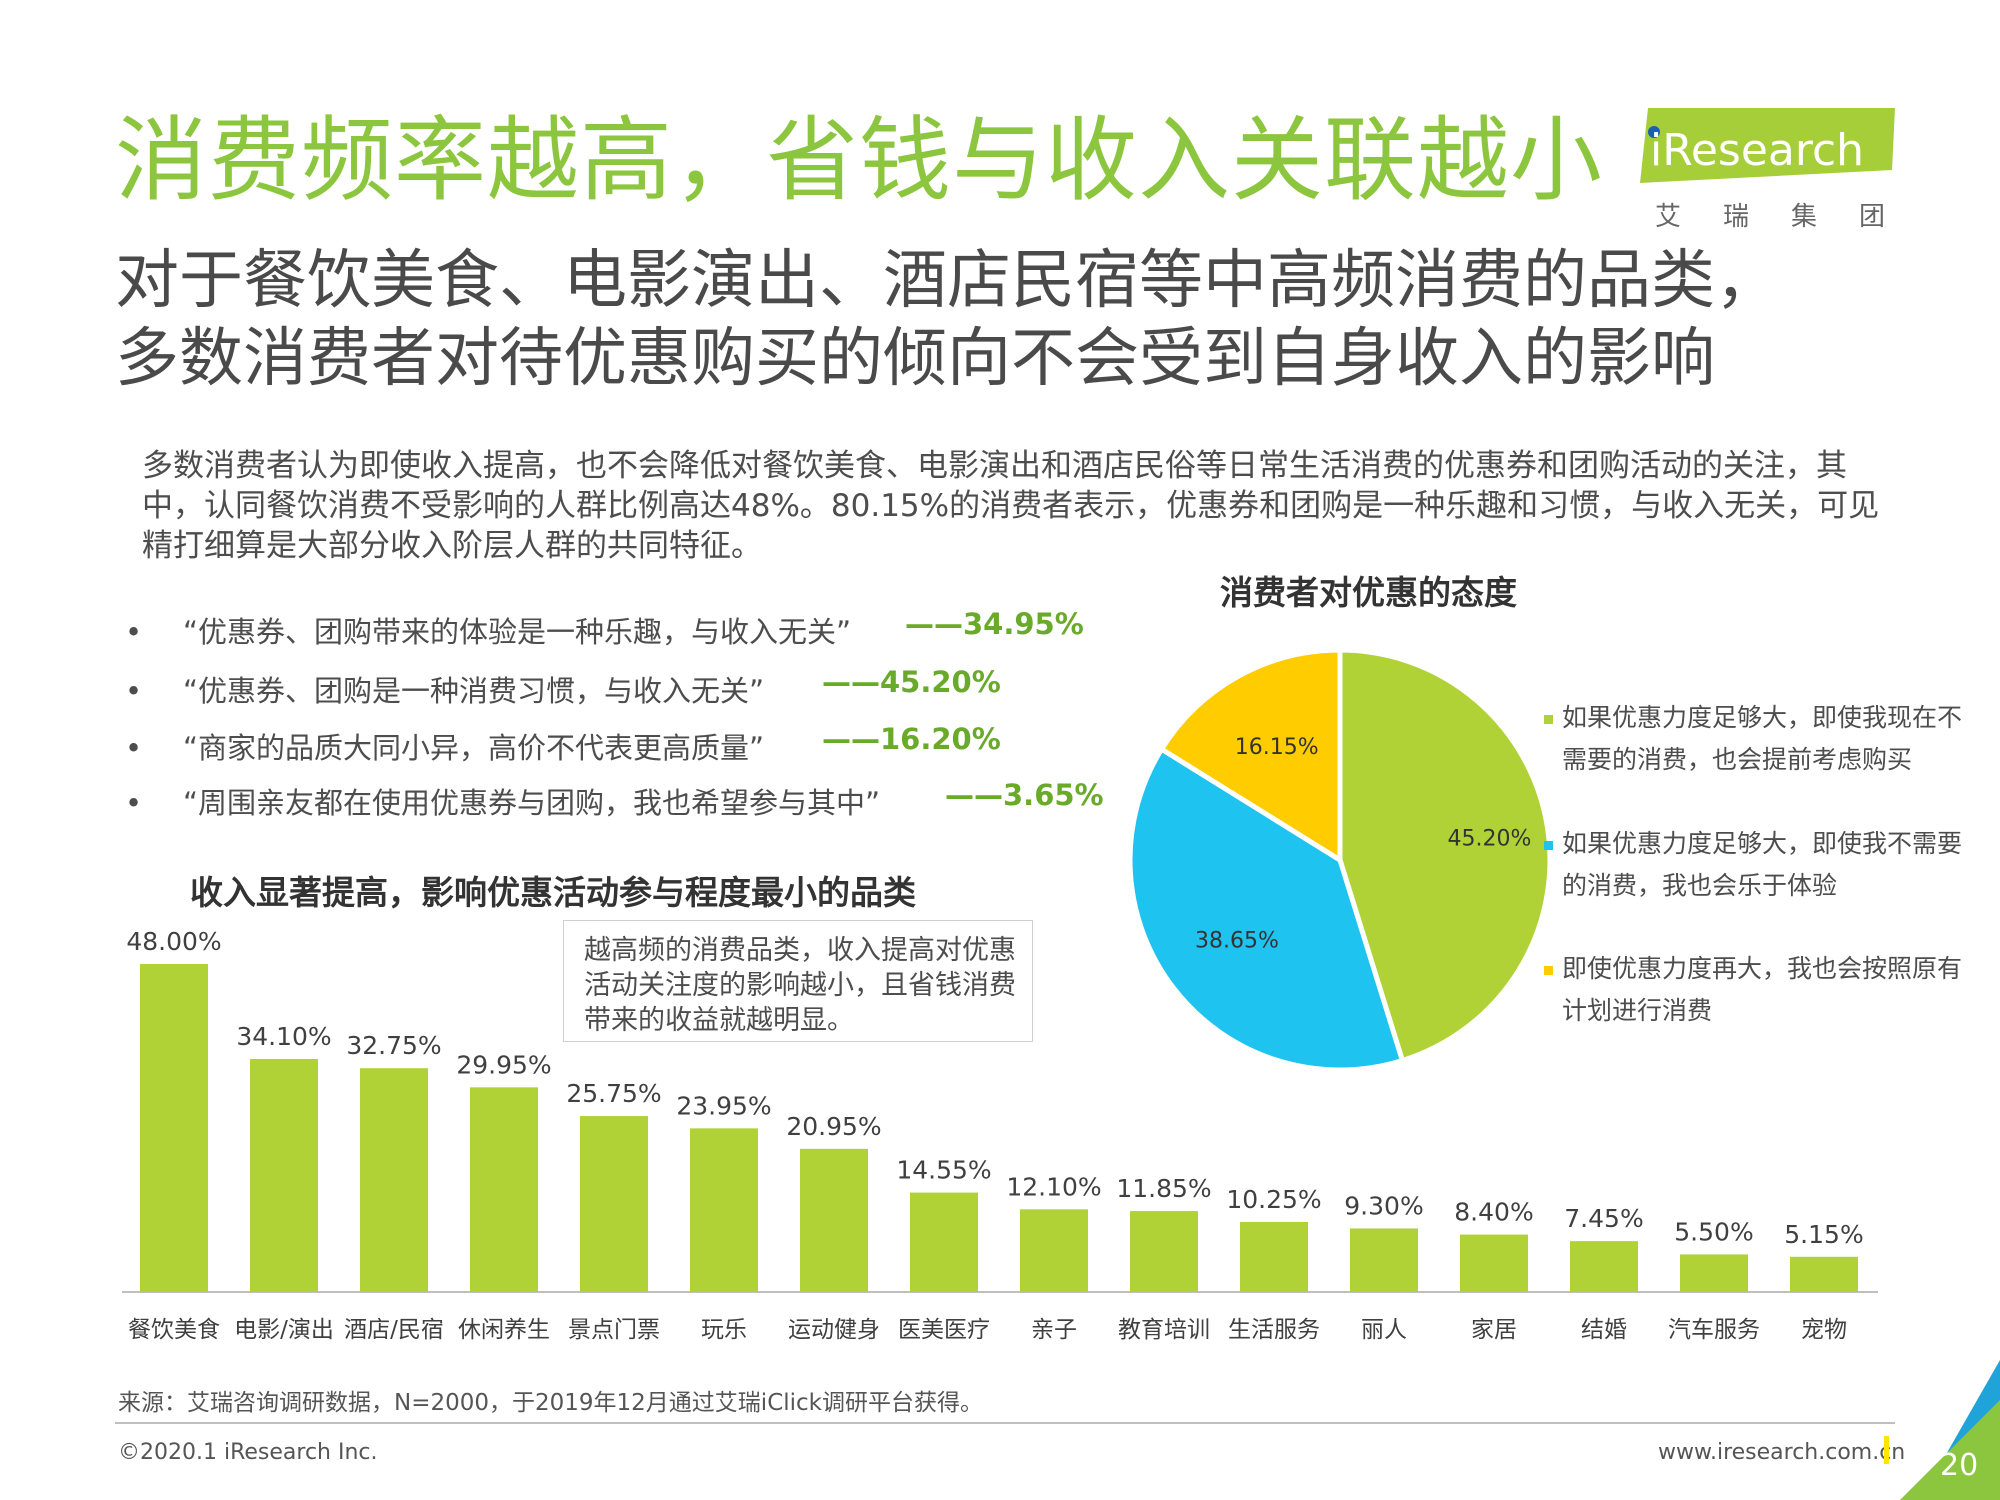 The height and width of the screenshot is (1500, 2000). What do you see at coordinates (1237, 941) in the screenshot?
I see `pie-value-label: 38.65%` at bounding box center [1237, 941].